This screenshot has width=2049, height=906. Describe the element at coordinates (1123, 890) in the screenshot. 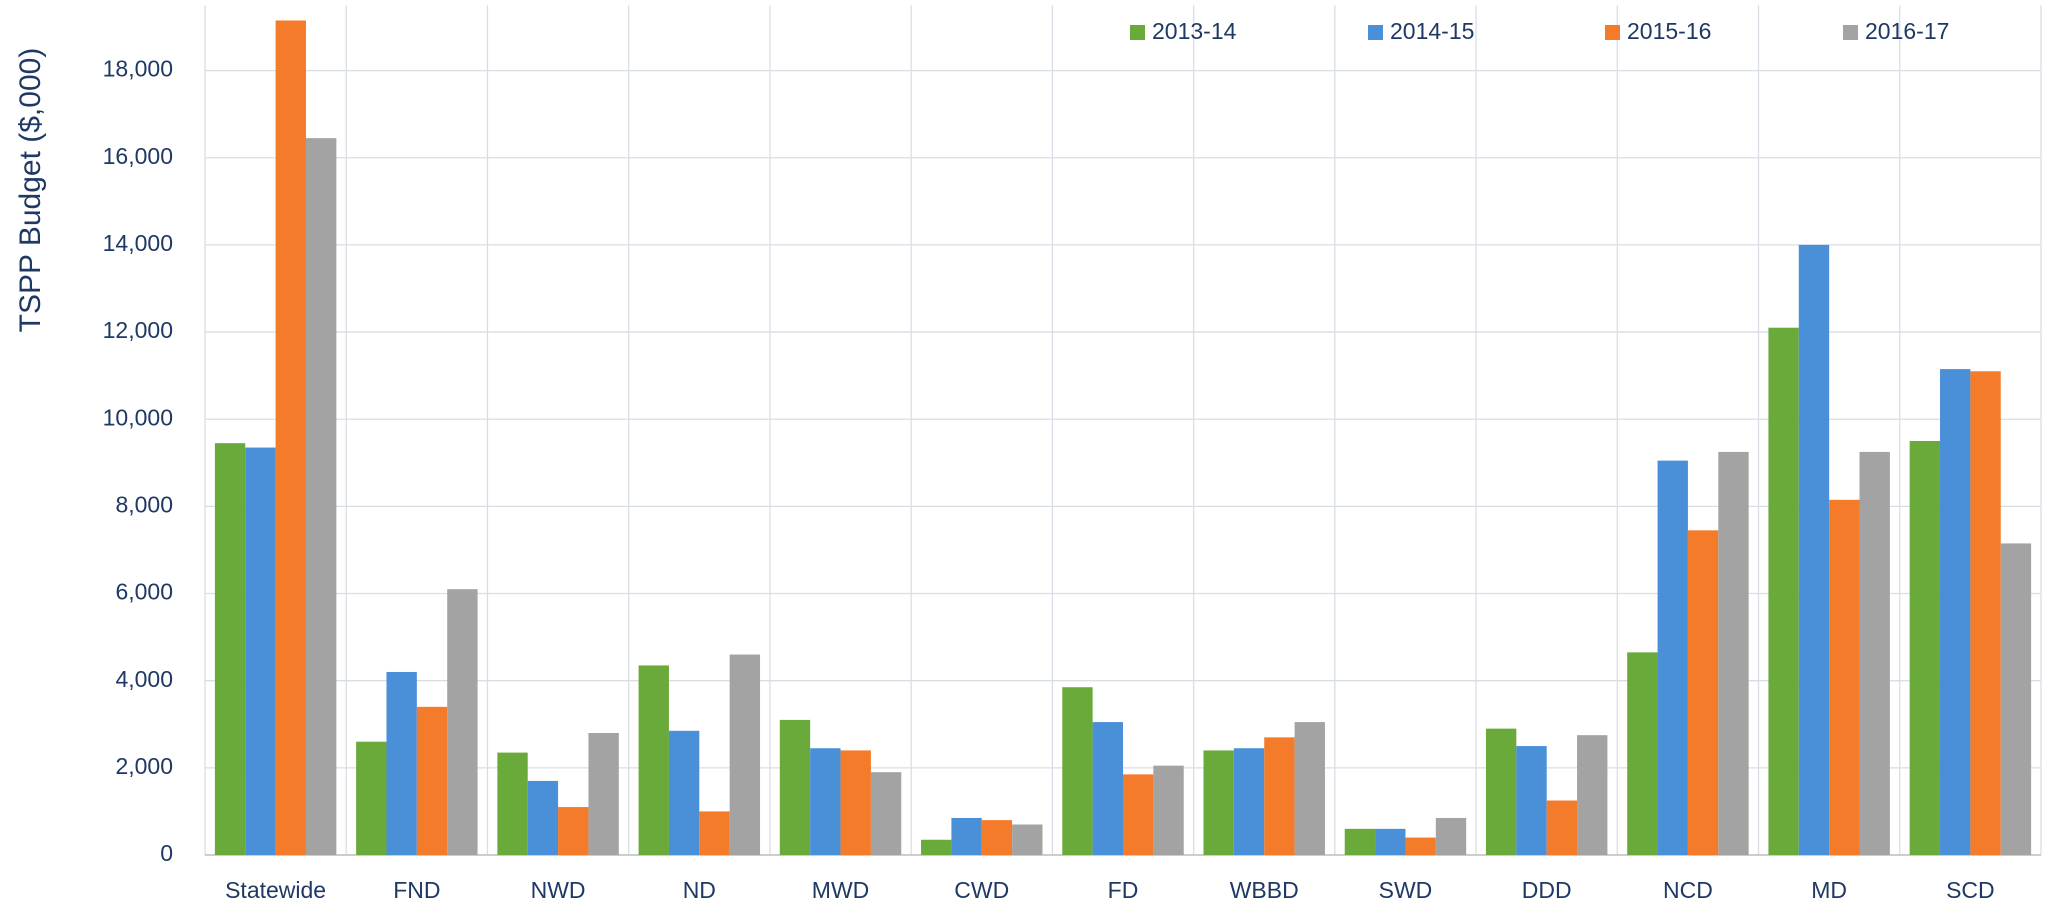

I see `x-tick-label: FD` at that location.